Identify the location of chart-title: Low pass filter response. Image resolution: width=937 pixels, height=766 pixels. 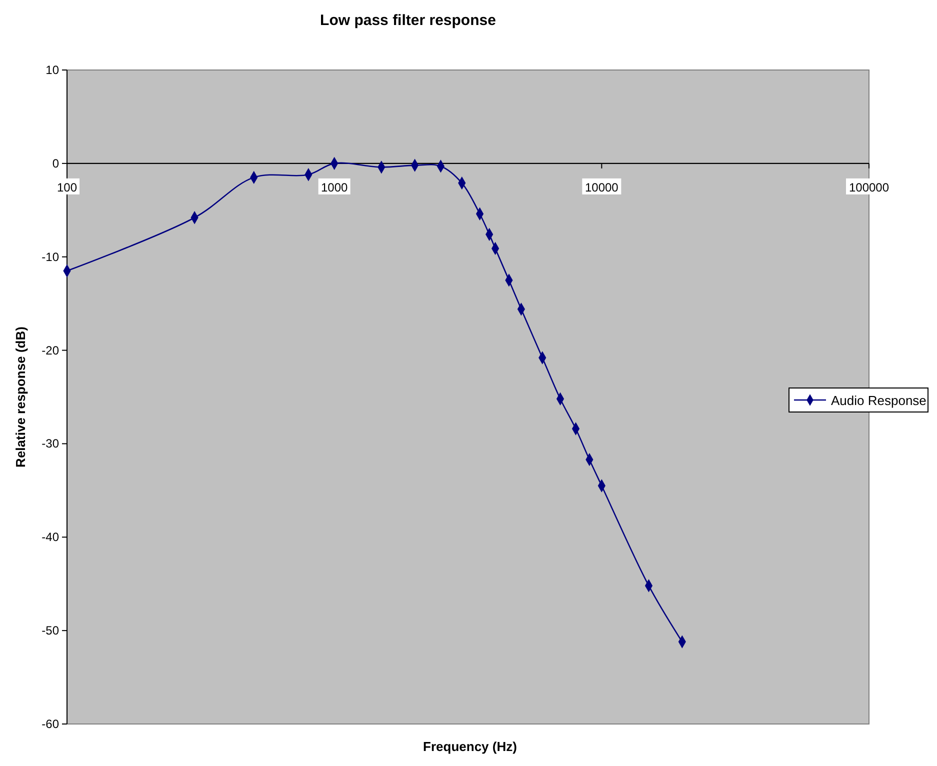
(408, 20).